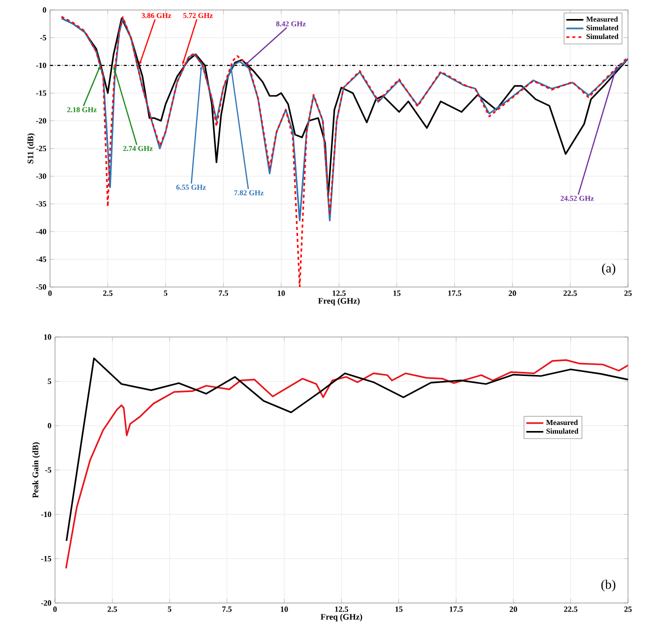  Describe the element at coordinates (31, 148) in the screenshot. I see `y-axis-title: S11 (dB)` at that location.